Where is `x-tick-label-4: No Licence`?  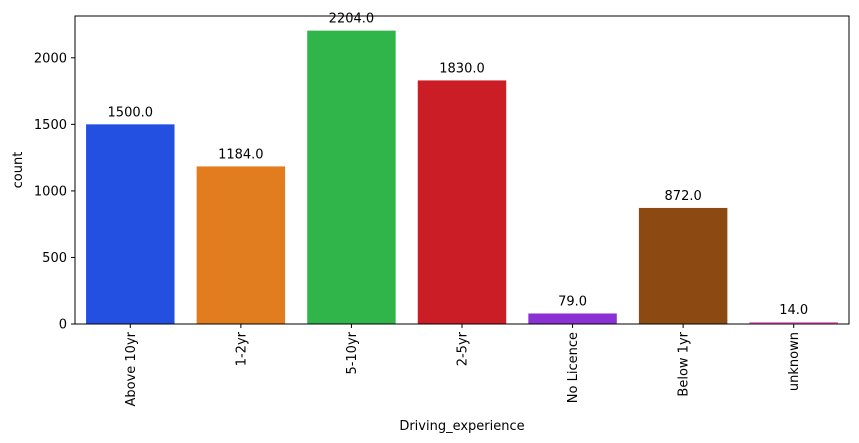 x-tick-label-4: No Licence is located at coordinates (573, 367).